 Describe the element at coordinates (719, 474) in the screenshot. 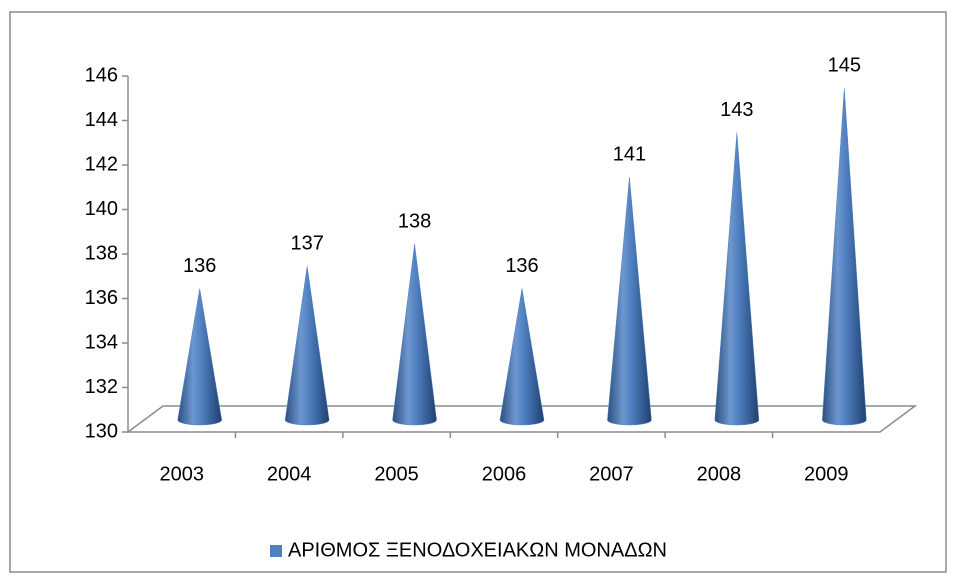

I see `x-tick-label: 2008` at that location.